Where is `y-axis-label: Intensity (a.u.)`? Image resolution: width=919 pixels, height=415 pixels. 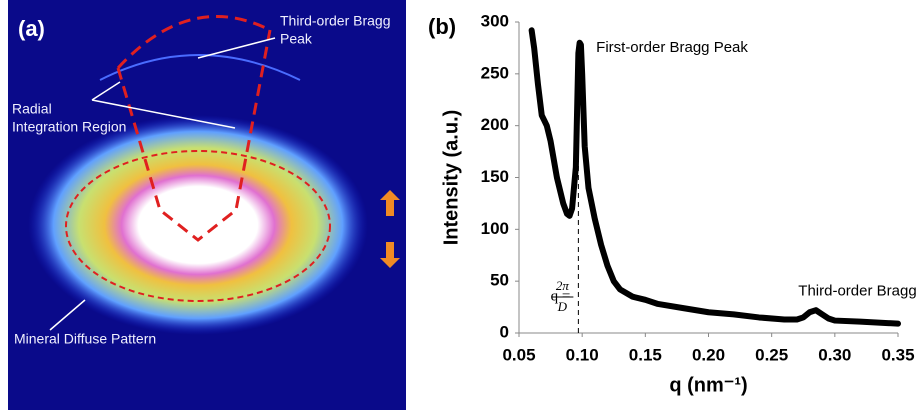
y-axis-label: Intensity (a.u.) is located at coordinates (451, 178).